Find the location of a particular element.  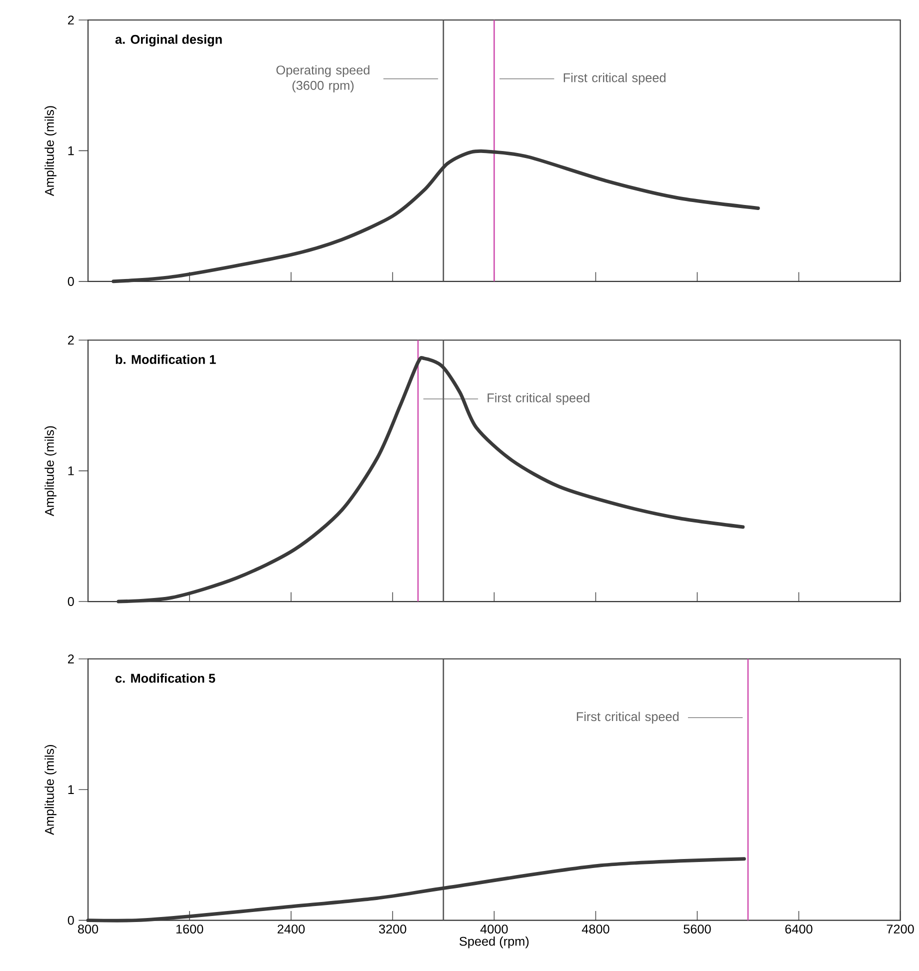

text: c. Modification 5 is located at coordinates (166, 678).